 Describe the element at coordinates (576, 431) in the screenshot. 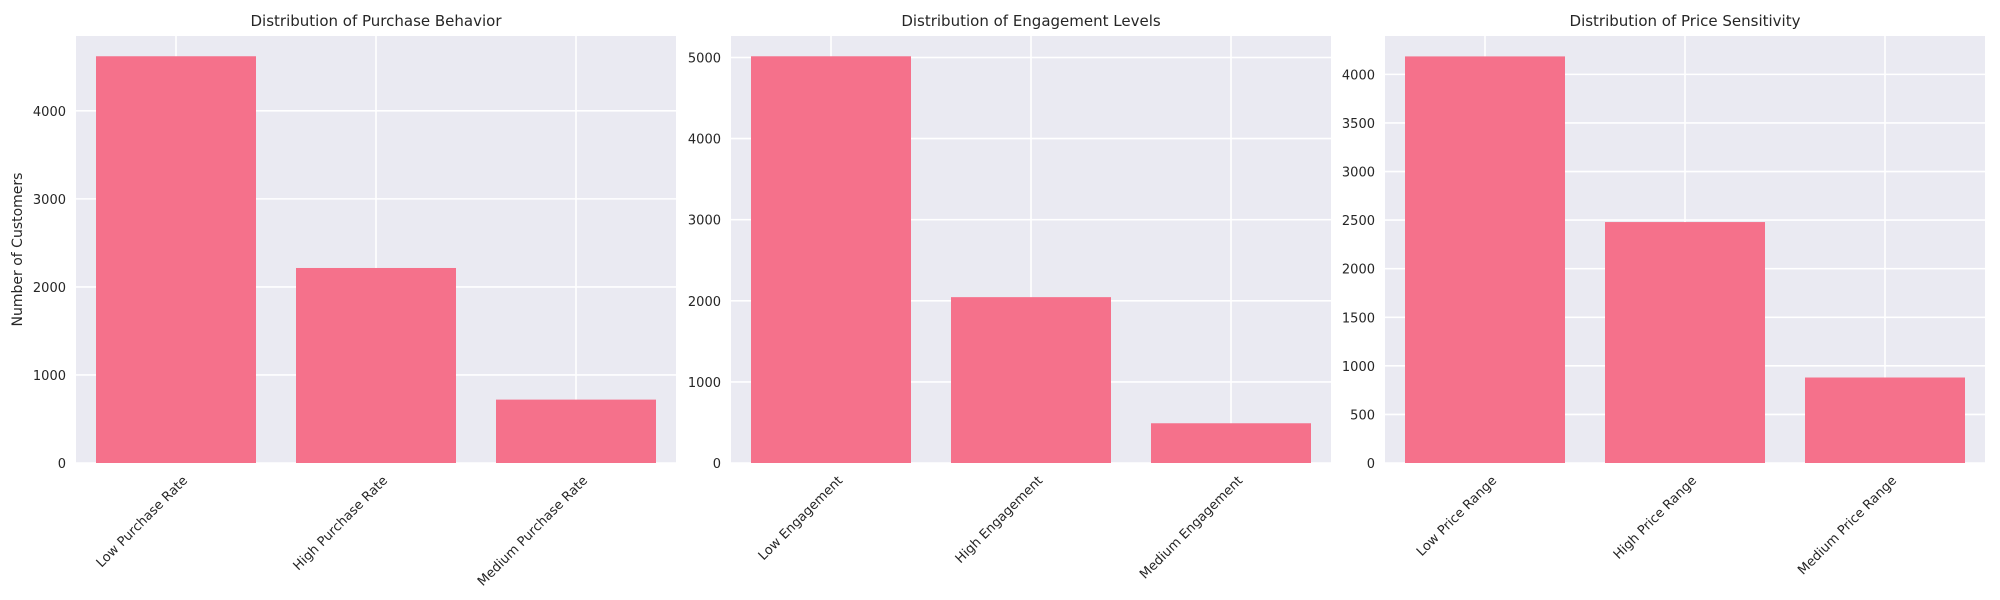

I see `bar-medium-purchase-rate` at that location.